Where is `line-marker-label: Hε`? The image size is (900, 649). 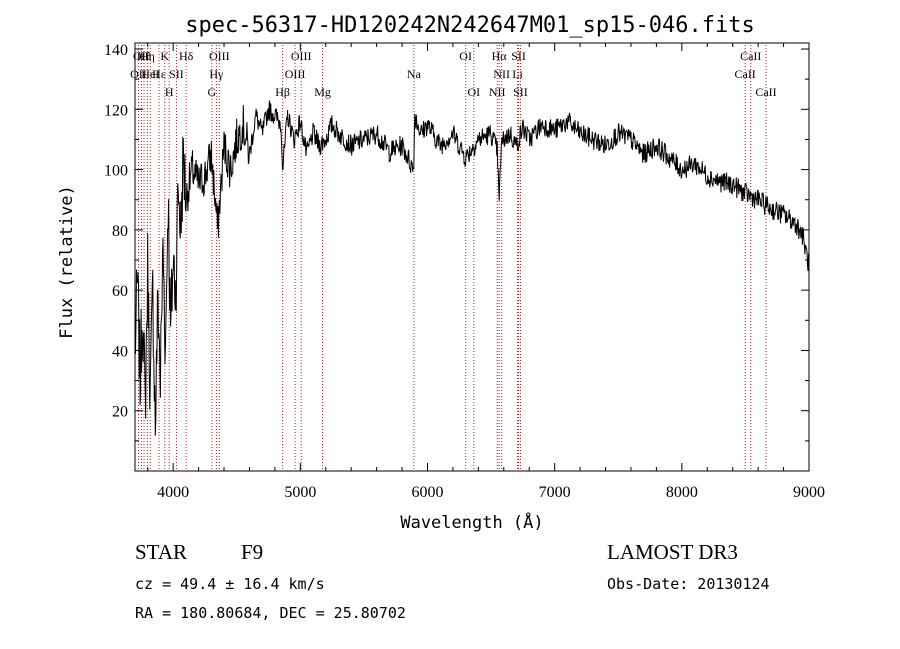 line-marker-label: Hε is located at coordinates (159, 74).